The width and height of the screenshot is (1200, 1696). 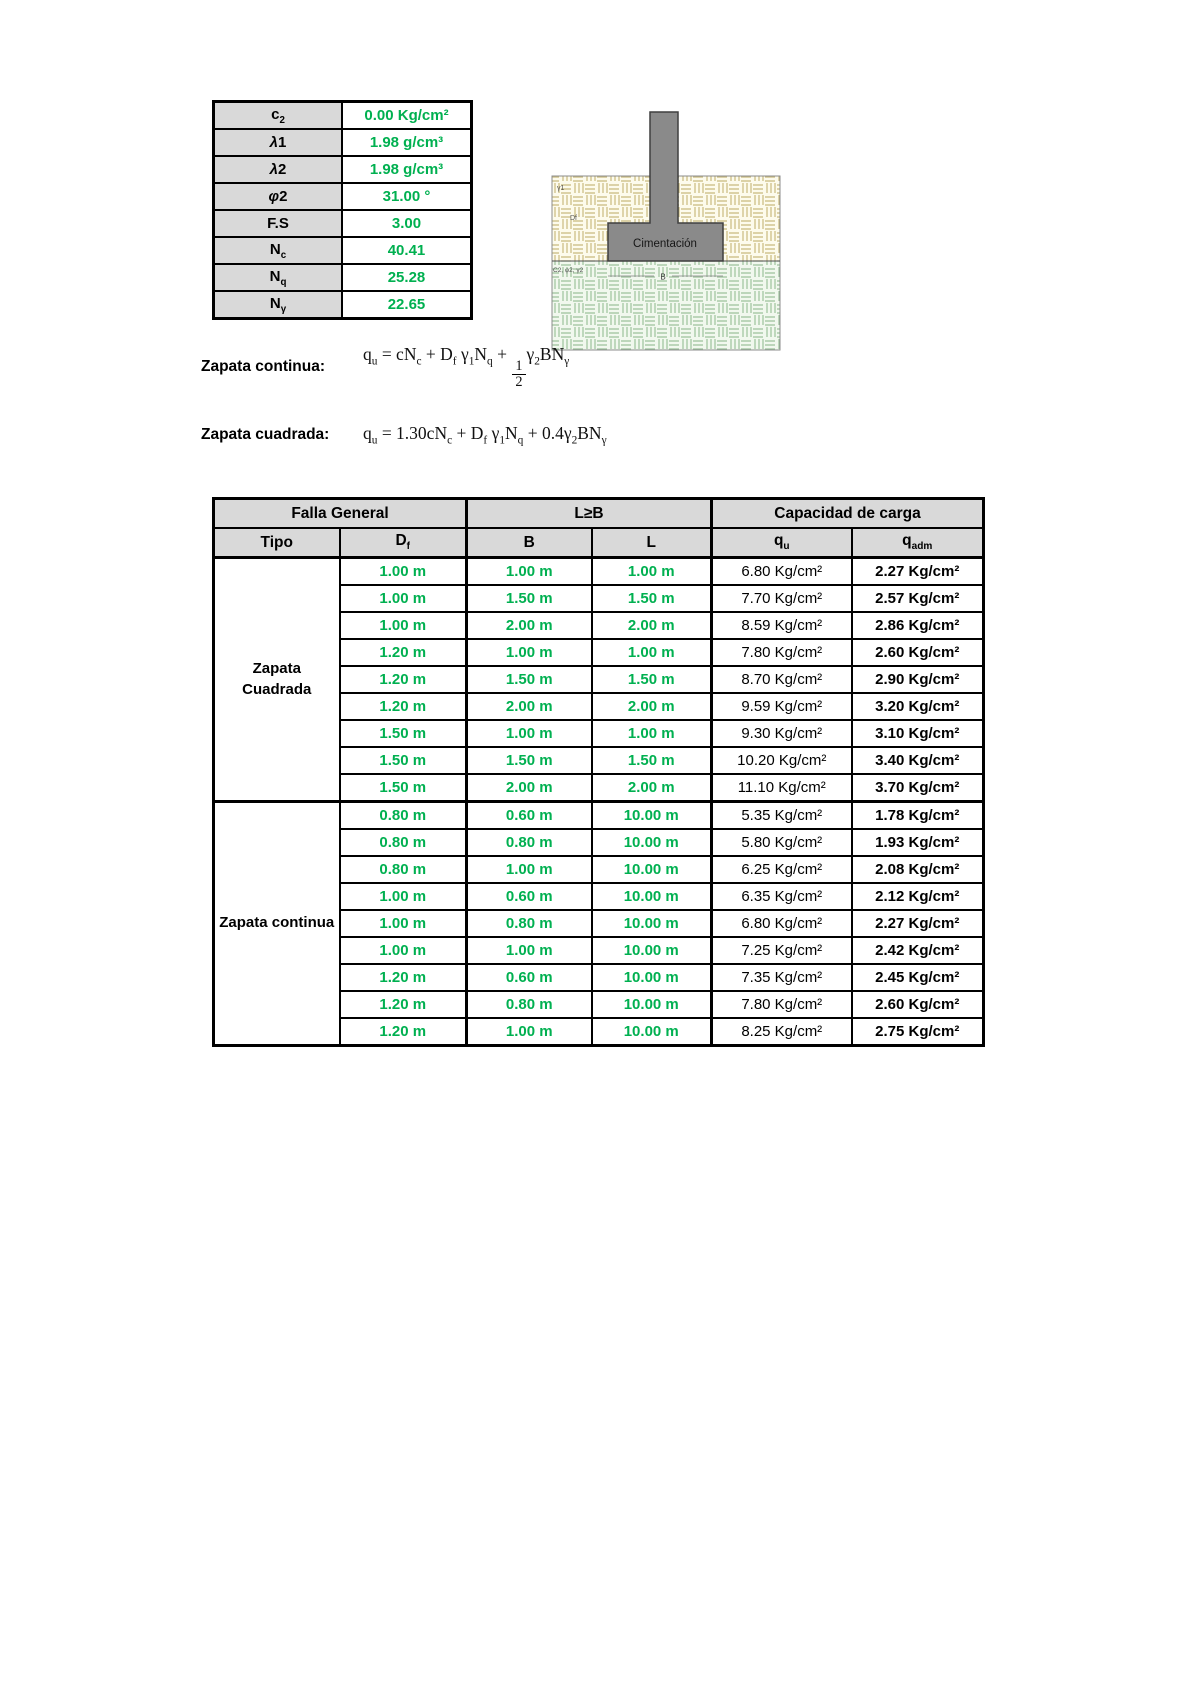 I want to click on group-label: Zapata Cuadrada, so click(x=276, y=679).